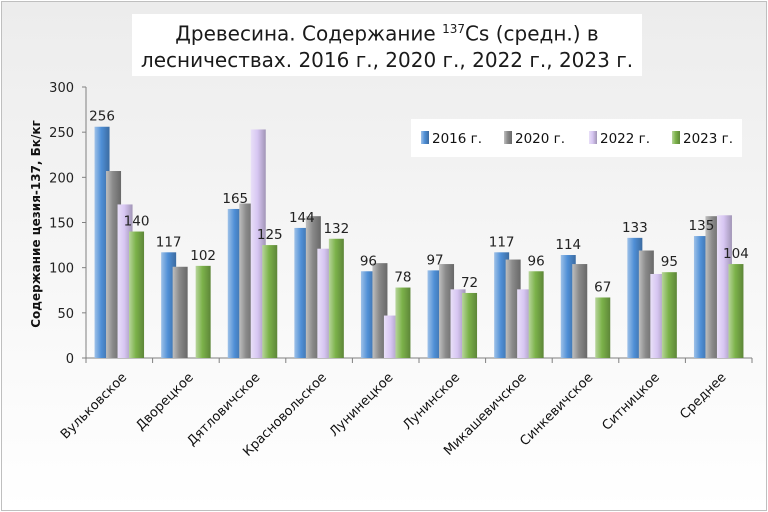 This screenshot has width=768, height=512. I want to click on bar-2016 г.-Лунинецкое, so click(368, 314).